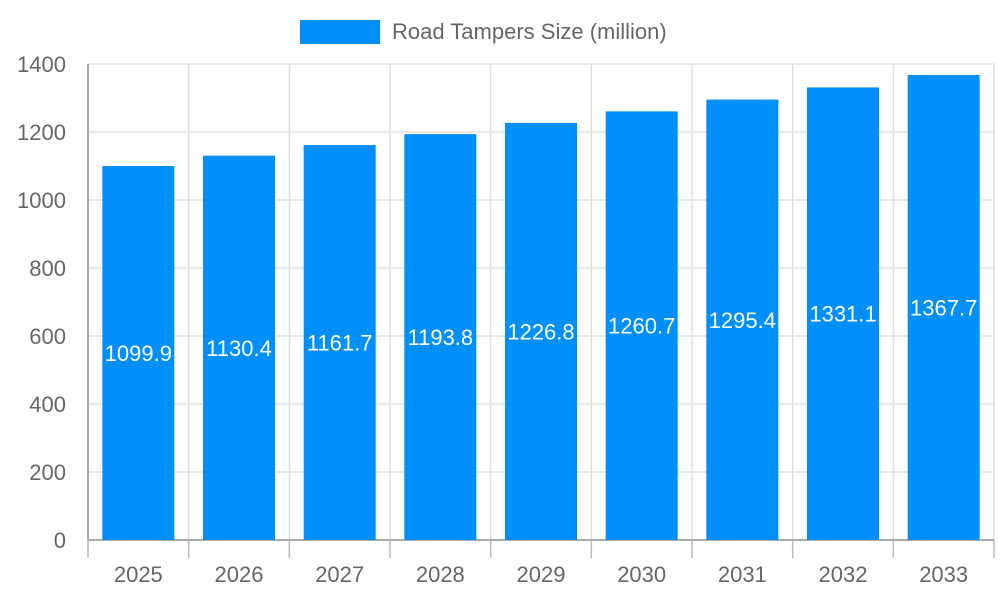 The width and height of the screenshot is (1000, 600). I want to click on y-tick-label: 1400, so click(41, 64).